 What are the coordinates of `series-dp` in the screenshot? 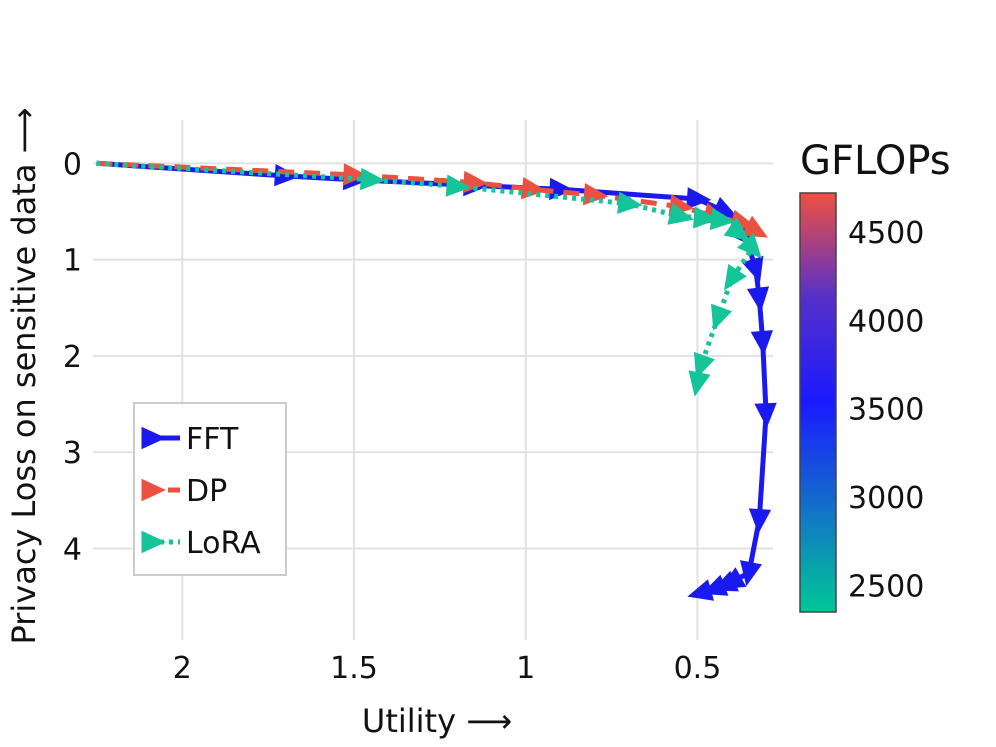 It's located at (432, 199).